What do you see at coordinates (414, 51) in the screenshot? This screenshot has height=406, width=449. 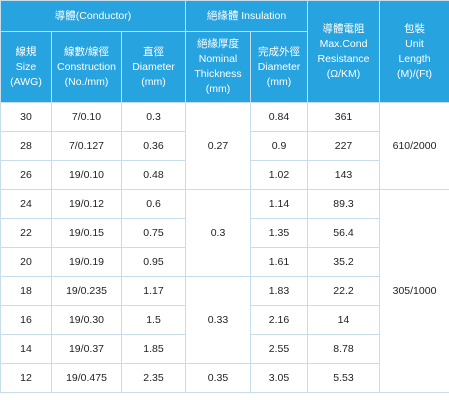 I see `unit-length-header: 包裝 Unit Length (M)/(Ft)` at bounding box center [414, 51].